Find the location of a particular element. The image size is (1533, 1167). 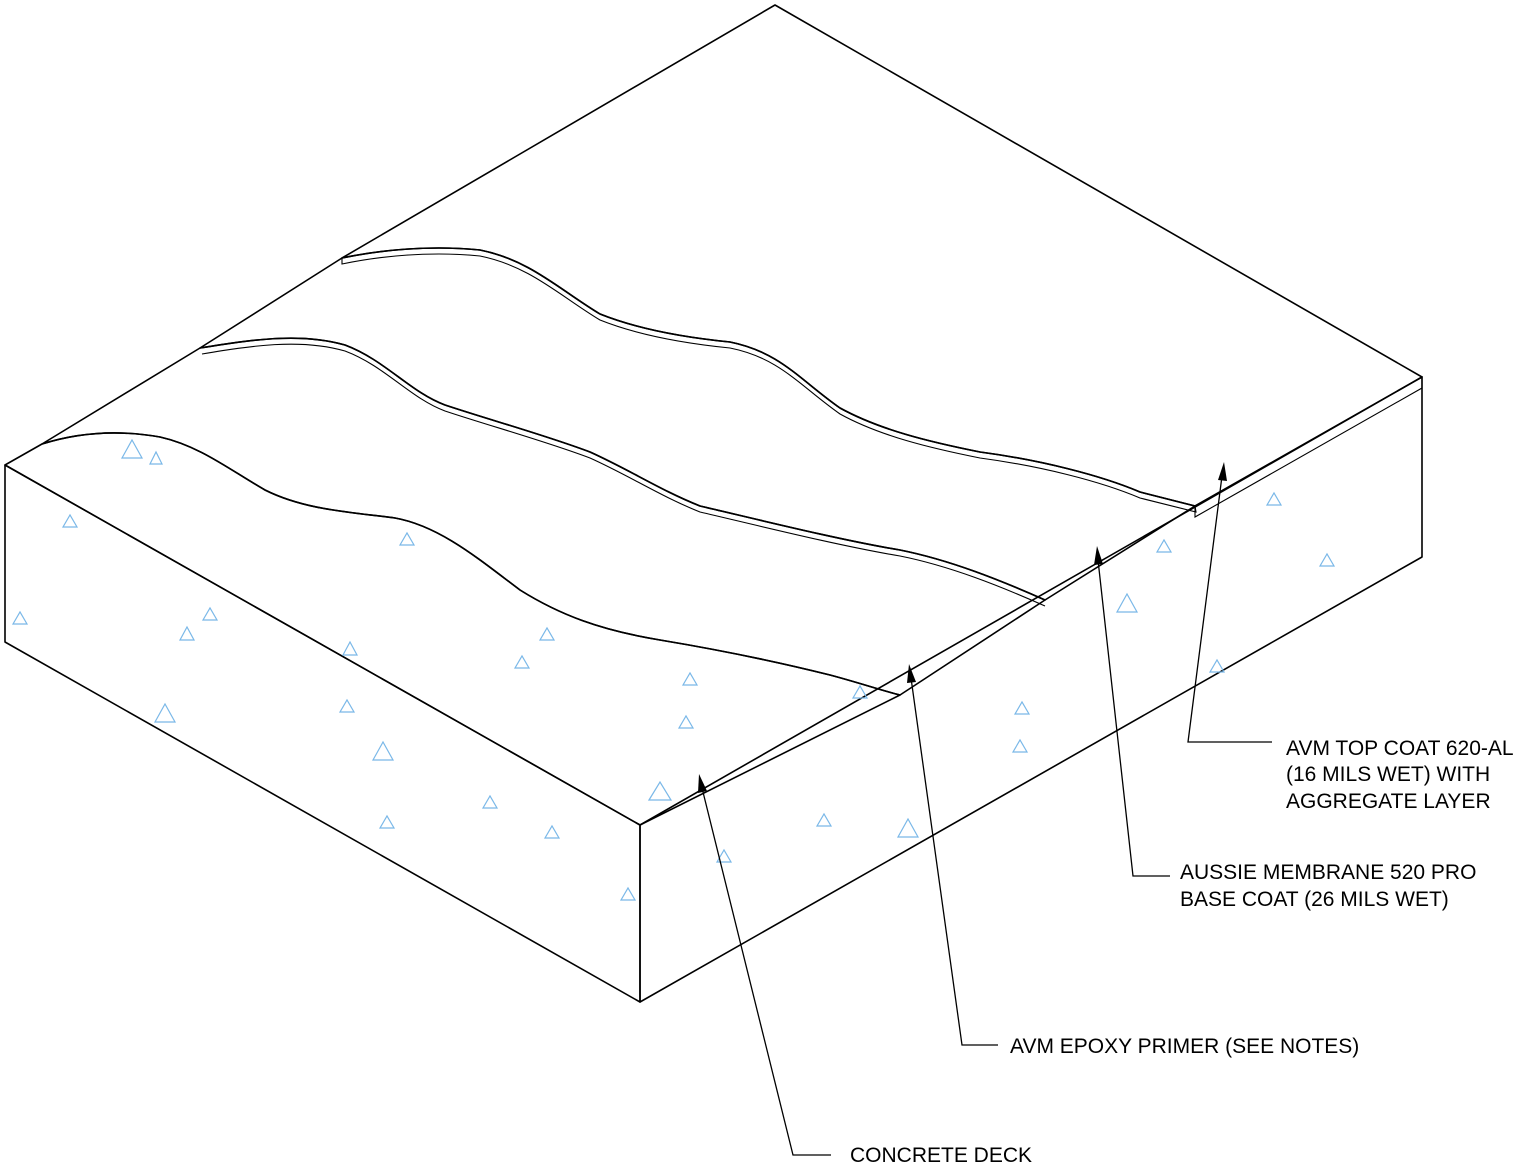

top-coat-edge-band is located at coordinates (769, 380).